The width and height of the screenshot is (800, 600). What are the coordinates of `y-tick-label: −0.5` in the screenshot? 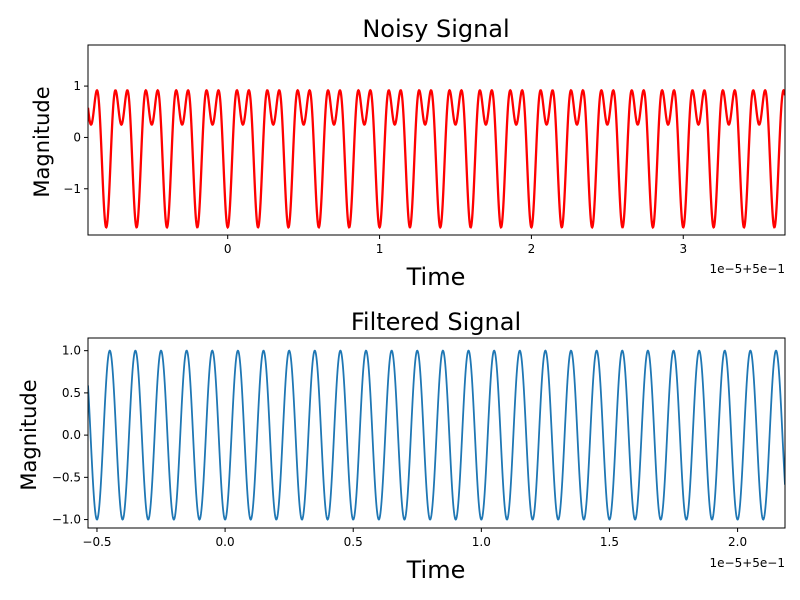 It's located at (66, 477).